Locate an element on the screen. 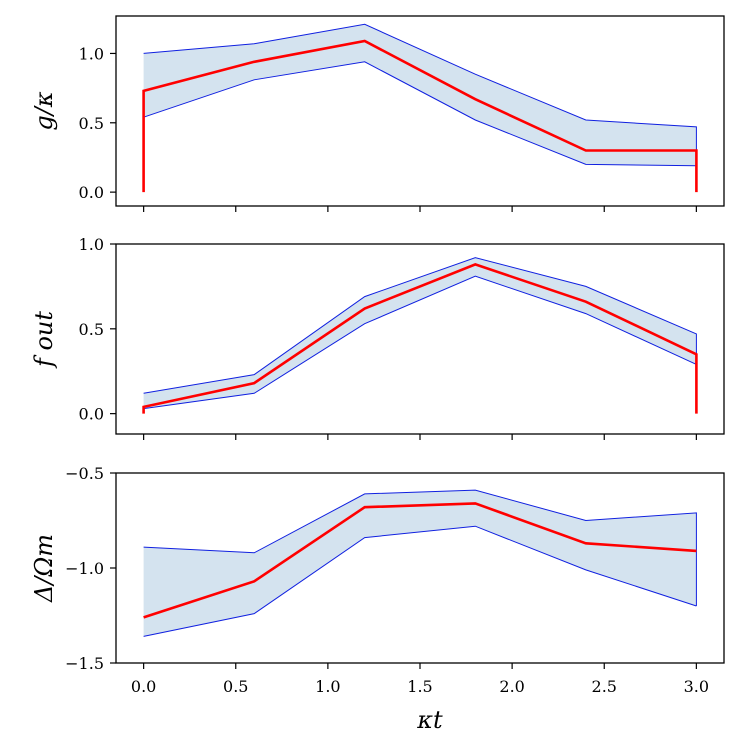 Image resolution: width=747 pixels, height=750 pixels. y-tick-label: −1.5 is located at coordinates (84, 663).